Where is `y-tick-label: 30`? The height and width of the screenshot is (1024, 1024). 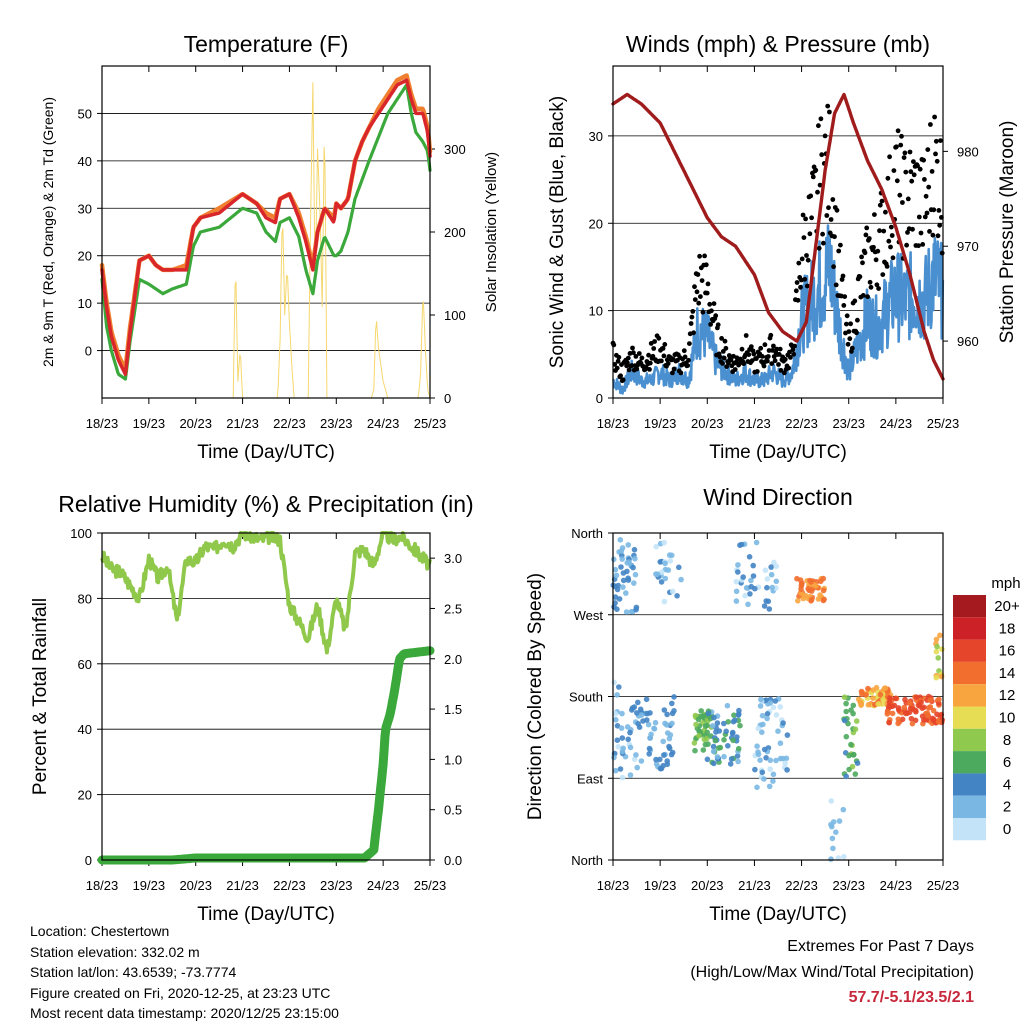 y-tick-label: 30 is located at coordinates (596, 136).